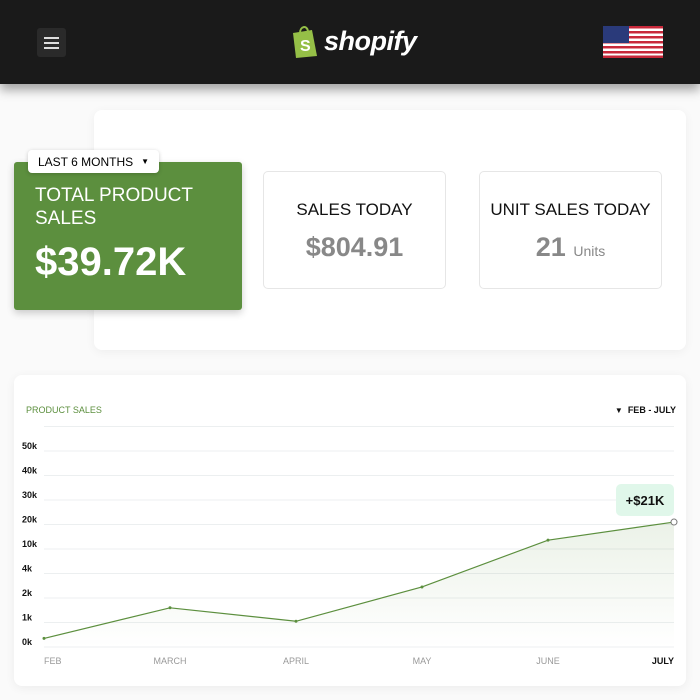 The width and height of the screenshot is (700, 700). Describe the element at coordinates (27, 618) in the screenshot. I see `y-tick-label: 1k` at that location.